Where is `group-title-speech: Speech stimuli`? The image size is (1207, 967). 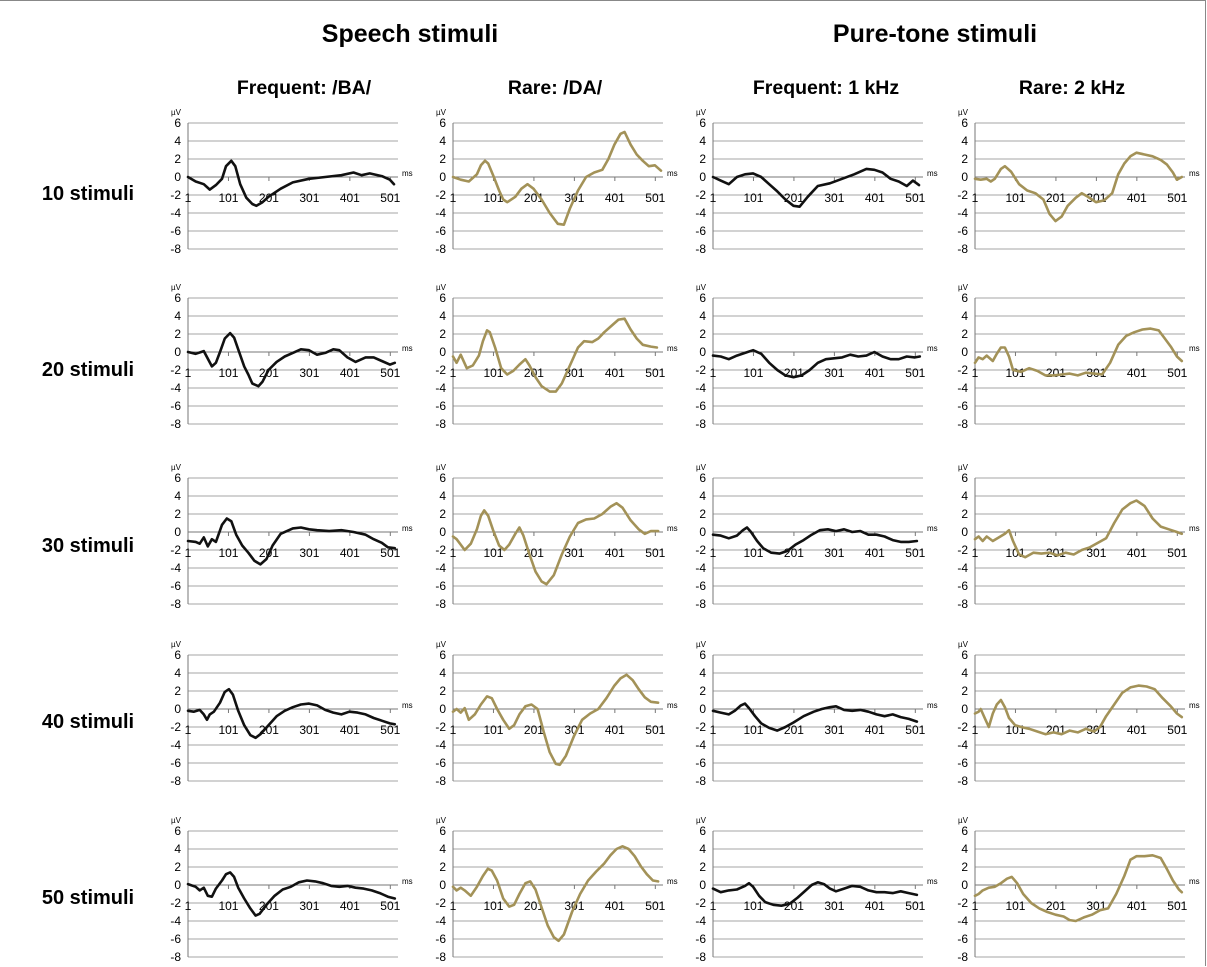 group-title-speech: Speech stimuli is located at coordinates (410, 34).